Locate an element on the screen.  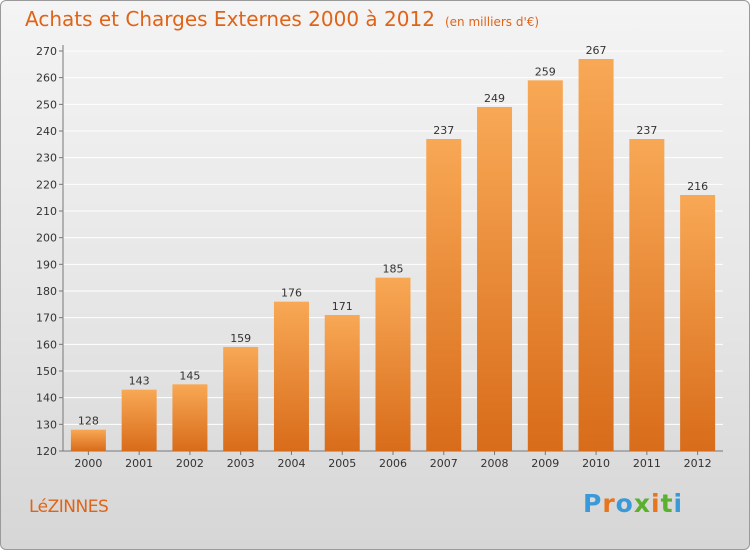
data-label-2004: 176 is located at coordinates (291, 293).